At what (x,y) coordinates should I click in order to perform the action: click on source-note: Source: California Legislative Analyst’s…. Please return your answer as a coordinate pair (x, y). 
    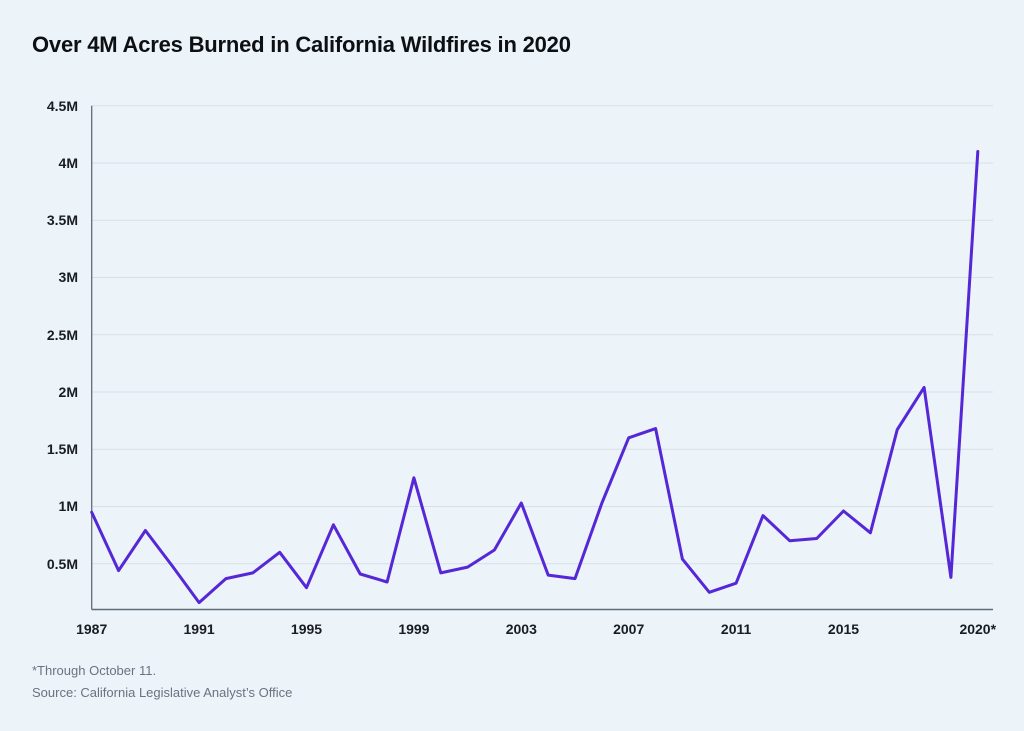
    Looking at the image, I should click on (162, 692).